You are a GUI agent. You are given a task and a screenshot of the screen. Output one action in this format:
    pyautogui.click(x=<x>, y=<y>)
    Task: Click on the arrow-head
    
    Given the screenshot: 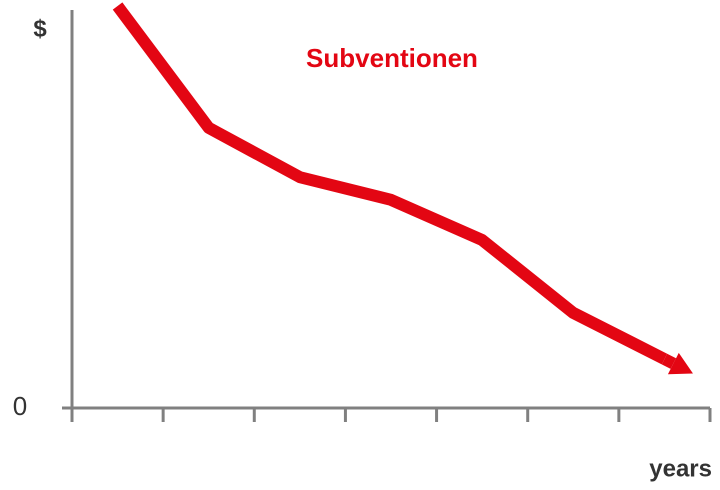 What is the action you would take?
    pyautogui.click(x=680, y=363)
    